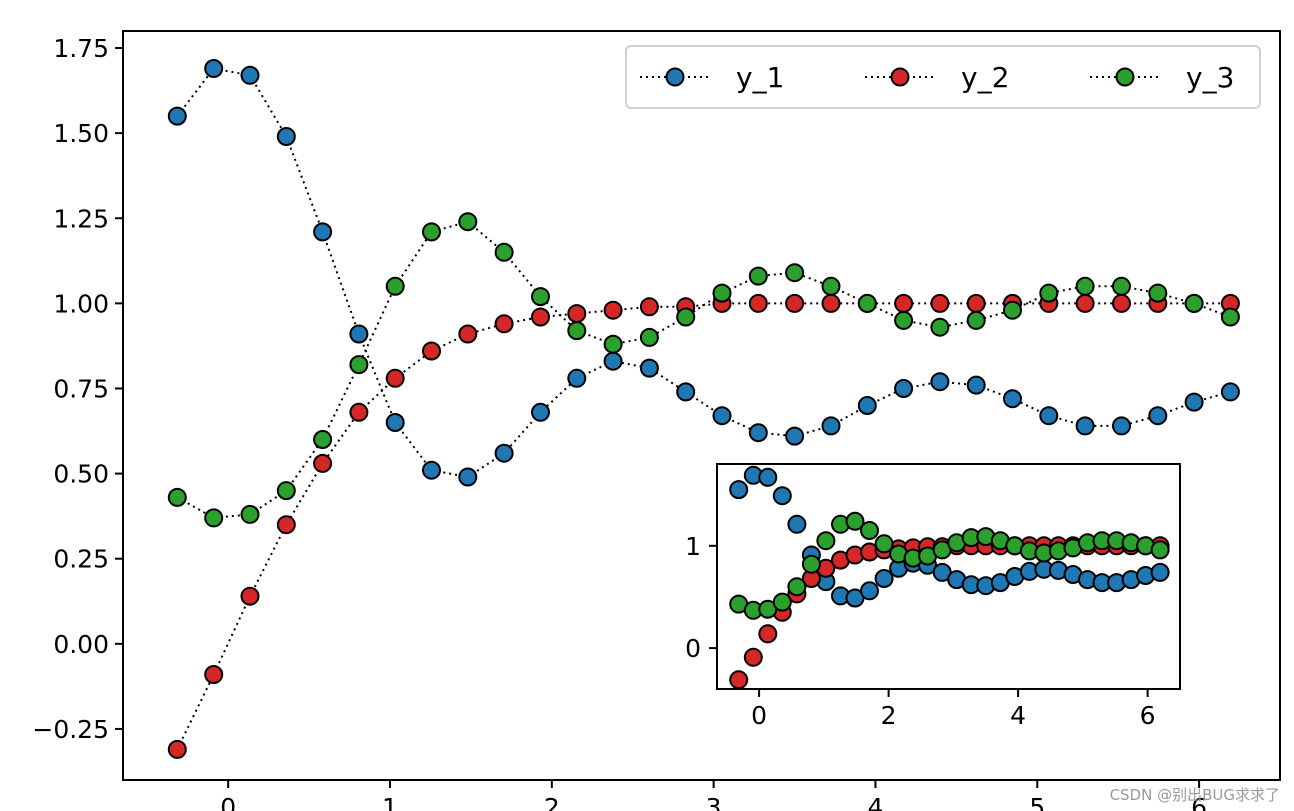 The height and width of the screenshot is (811, 1294). I want to click on inset-x-tick-label: 6, so click(1148, 715).